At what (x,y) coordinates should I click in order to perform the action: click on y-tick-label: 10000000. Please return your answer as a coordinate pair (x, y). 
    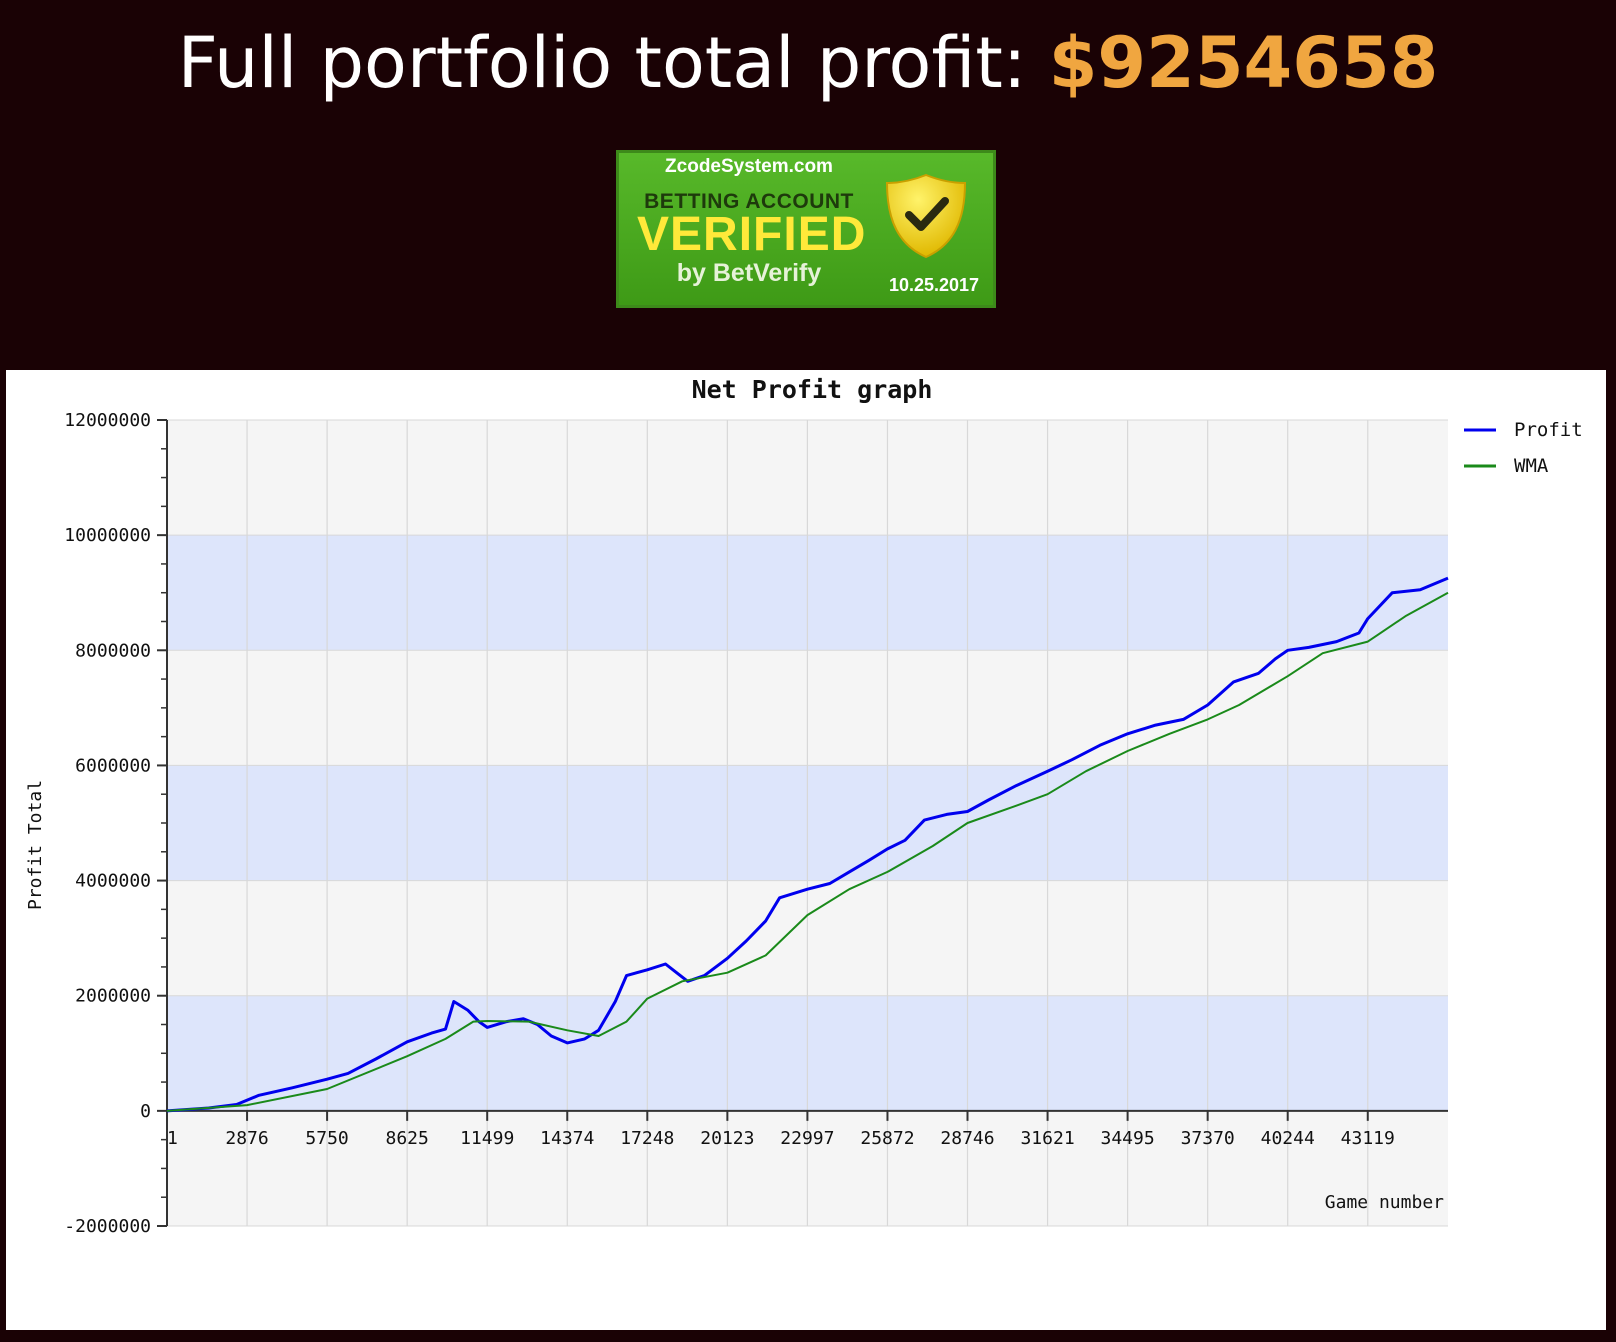
    Looking at the image, I should click on (107, 535).